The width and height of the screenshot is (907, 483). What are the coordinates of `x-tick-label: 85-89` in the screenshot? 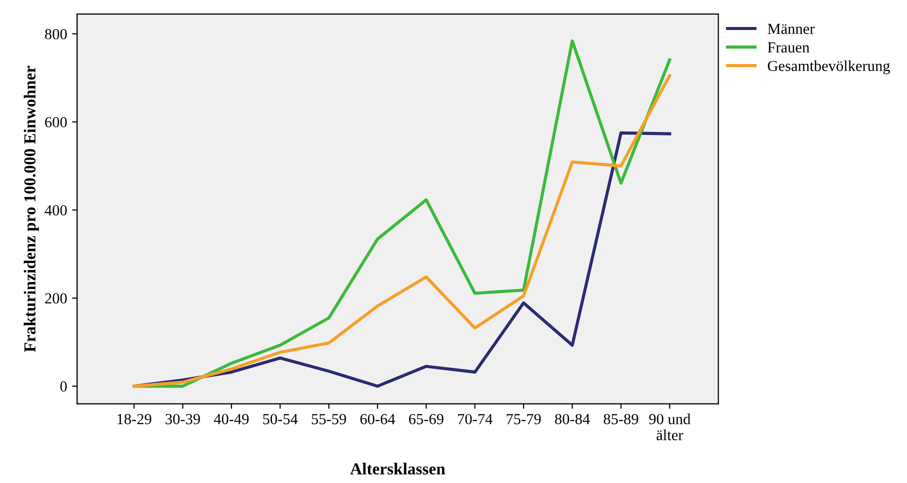 It's located at (621, 419).